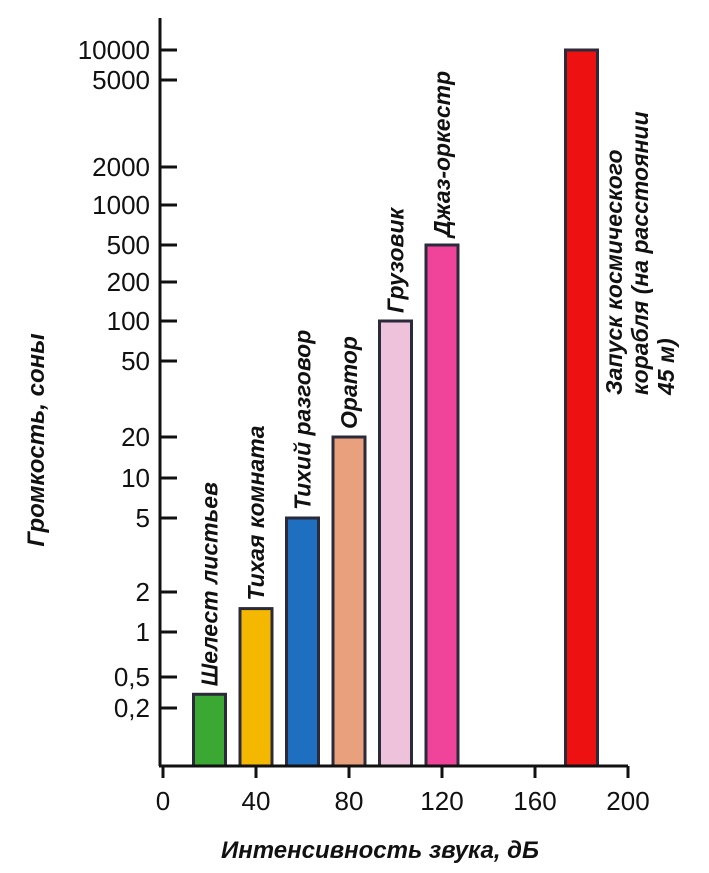  What do you see at coordinates (135, 361) in the screenshot?
I see `y-tick-label: 50` at bounding box center [135, 361].